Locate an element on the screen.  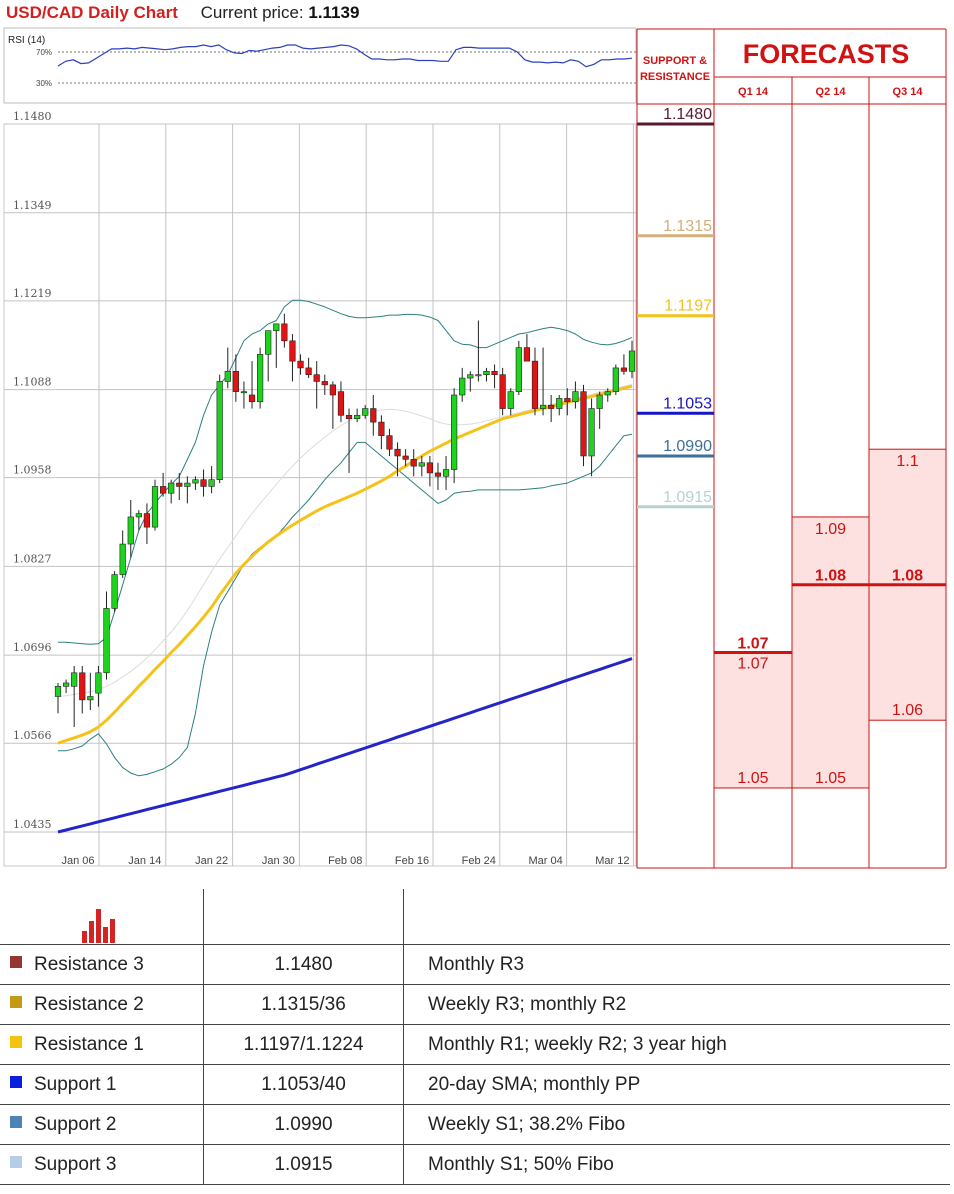
forecast-low-label: 1.06 is located at coordinates (907, 710).